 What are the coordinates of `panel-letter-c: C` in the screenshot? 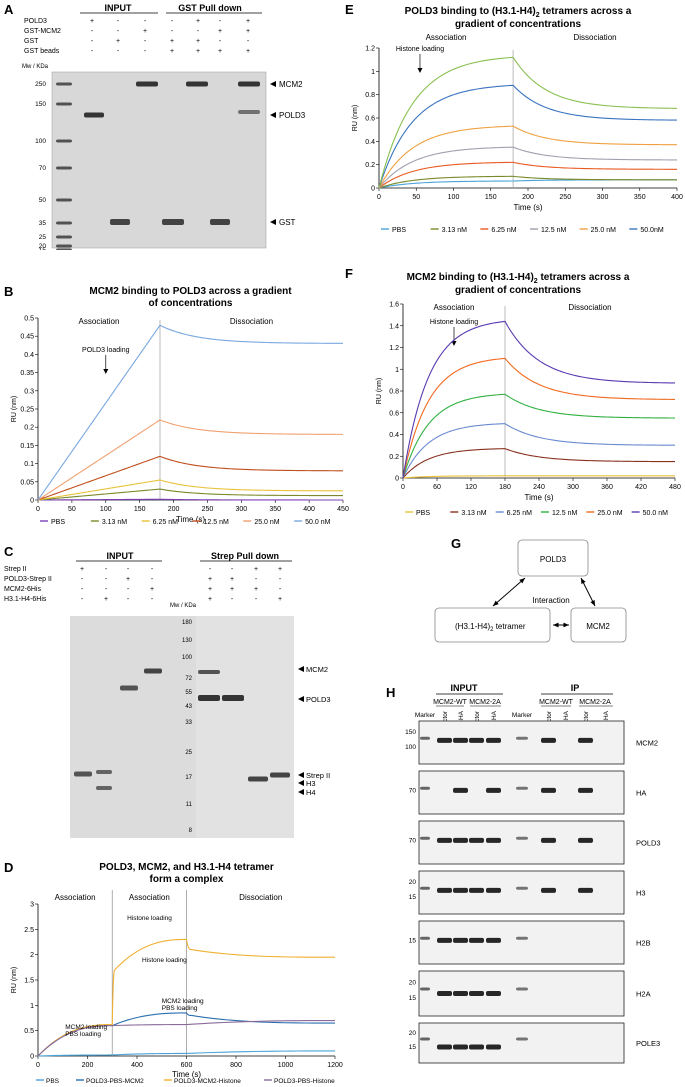 It's located at (9, 551).